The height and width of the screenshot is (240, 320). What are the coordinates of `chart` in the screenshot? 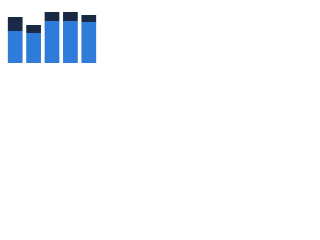 It's located at (52, 37).